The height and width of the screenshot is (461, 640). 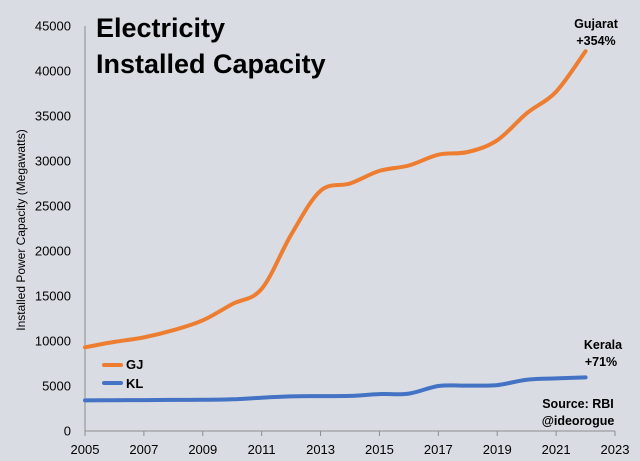 I want to click on y-tick-label: 0, so click(x=67, y=431).